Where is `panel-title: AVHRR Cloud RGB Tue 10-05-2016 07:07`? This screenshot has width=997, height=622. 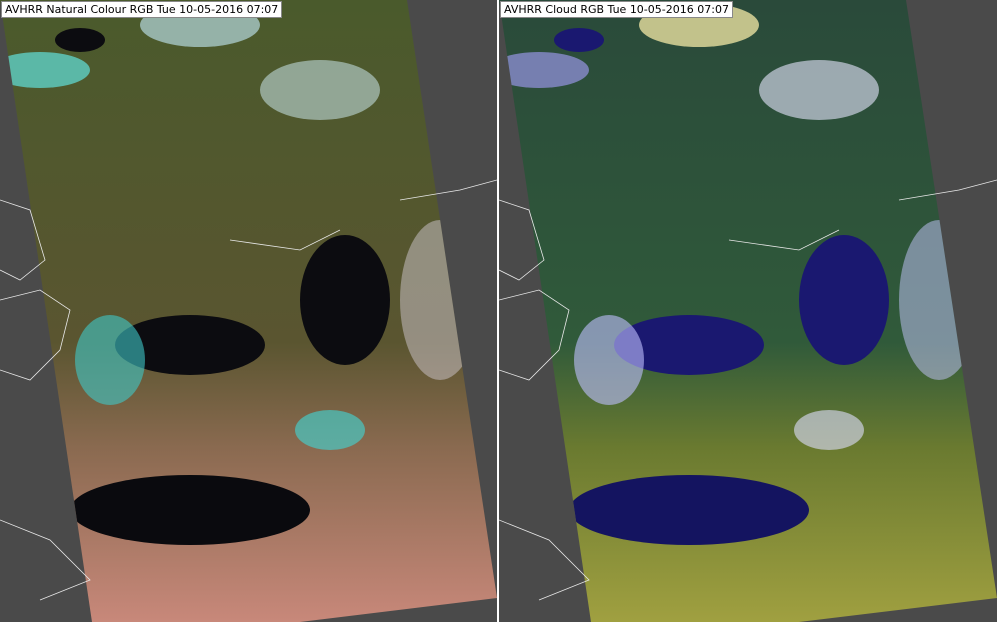
panel-title: AVHRR Cloud RGB Tue 10-05-2016 07:07 is located at coordinates (616, 9).